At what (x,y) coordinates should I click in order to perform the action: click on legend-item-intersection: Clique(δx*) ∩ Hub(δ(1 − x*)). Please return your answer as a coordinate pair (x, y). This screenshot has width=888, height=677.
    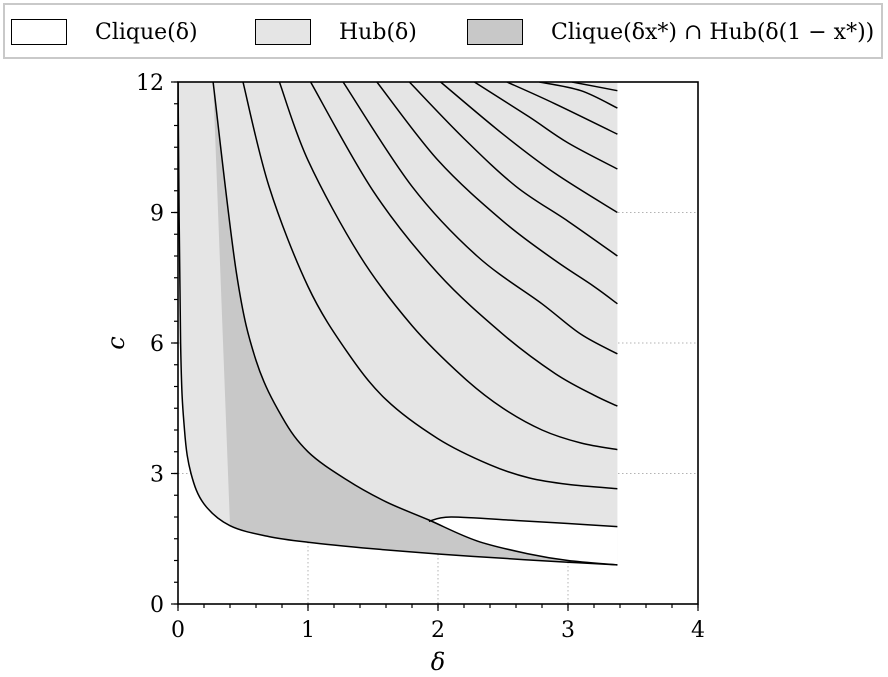
    Looking at the image, I should click on (670, 32).